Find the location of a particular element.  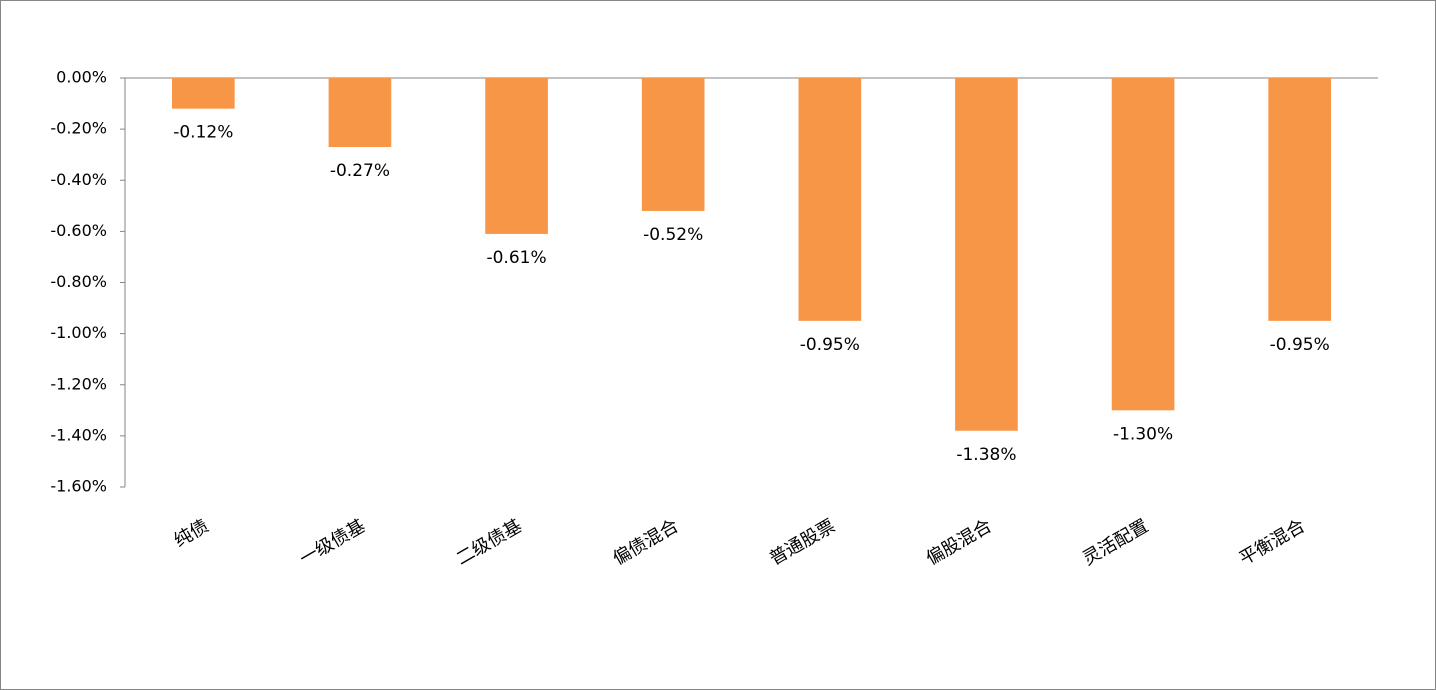

data-label: -0.52% is located at coordinates (673, 235).